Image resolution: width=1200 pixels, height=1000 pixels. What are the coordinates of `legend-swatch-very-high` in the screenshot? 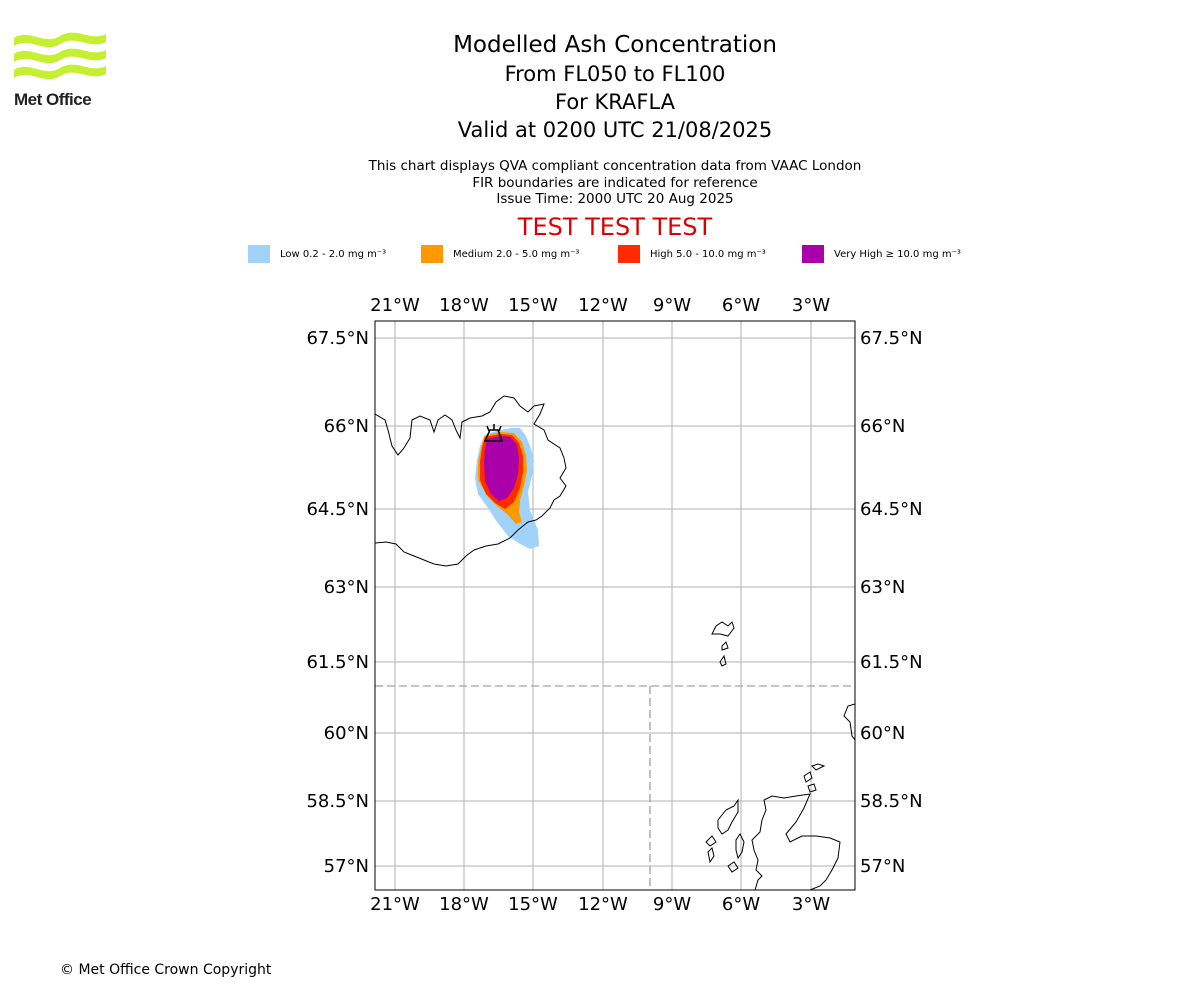 It's located at (813, 254).